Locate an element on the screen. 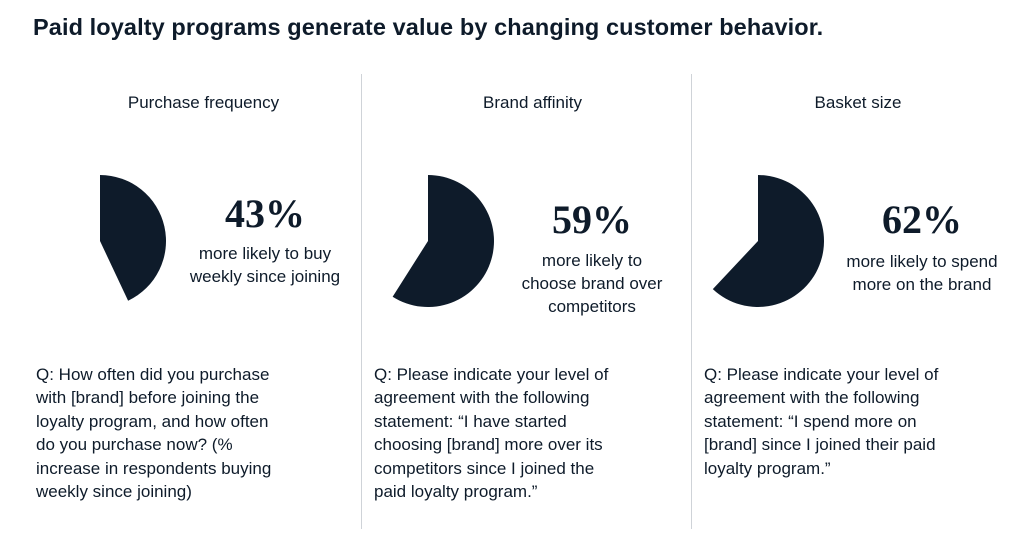 The width and height of the screenshot is (1024, 540). question-line: weekly since joining) is located at coordinates (114, 492).